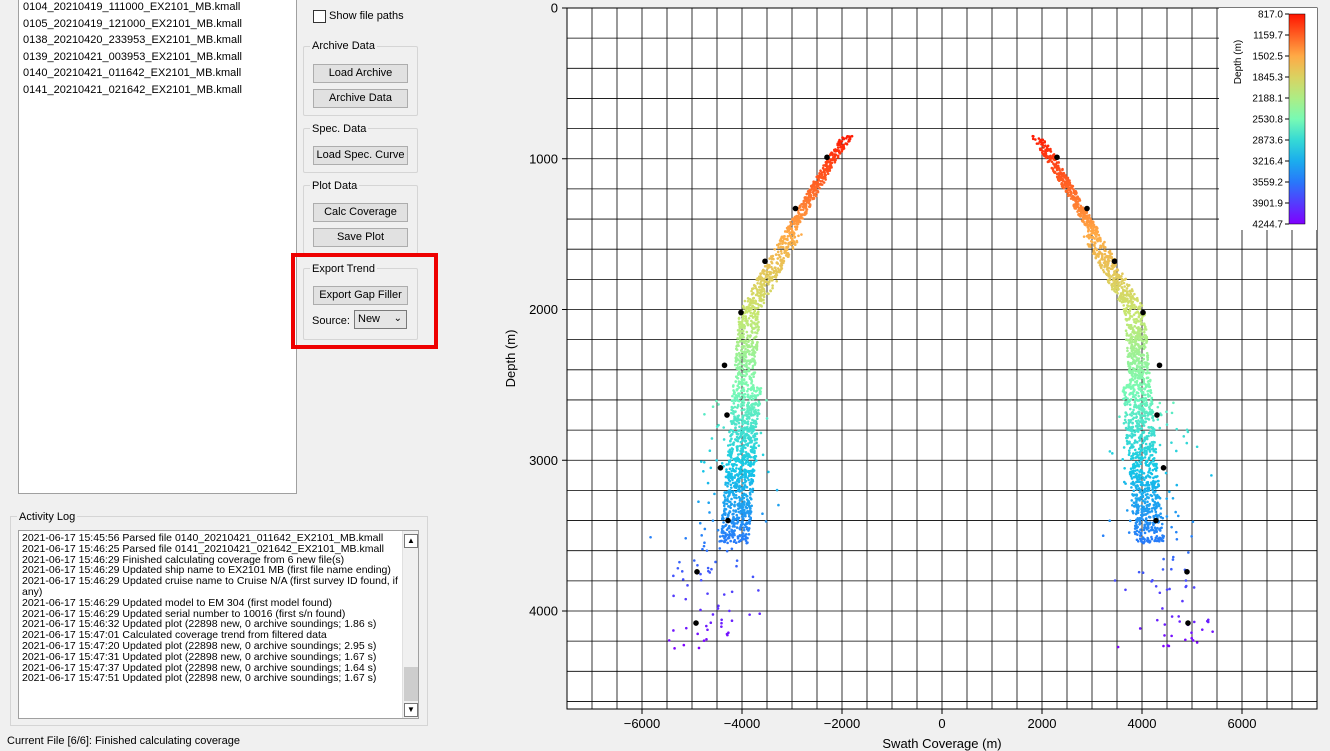 The height and width of the screenshot is (751, 1330). I want to click on file-list-item: 0141_20210421_021642_EX2101_MB.kmall, so click(132, 89).